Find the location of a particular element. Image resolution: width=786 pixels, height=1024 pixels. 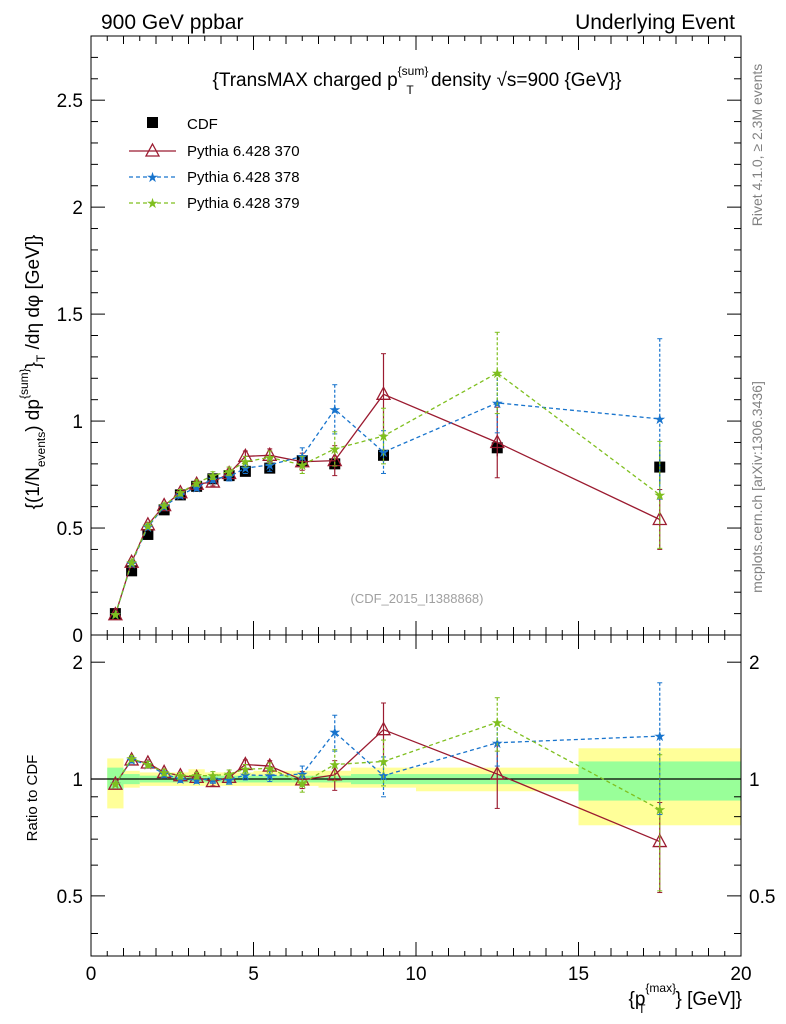

title-pre: {TransMAX charged p is located at coordinates (304, 80).